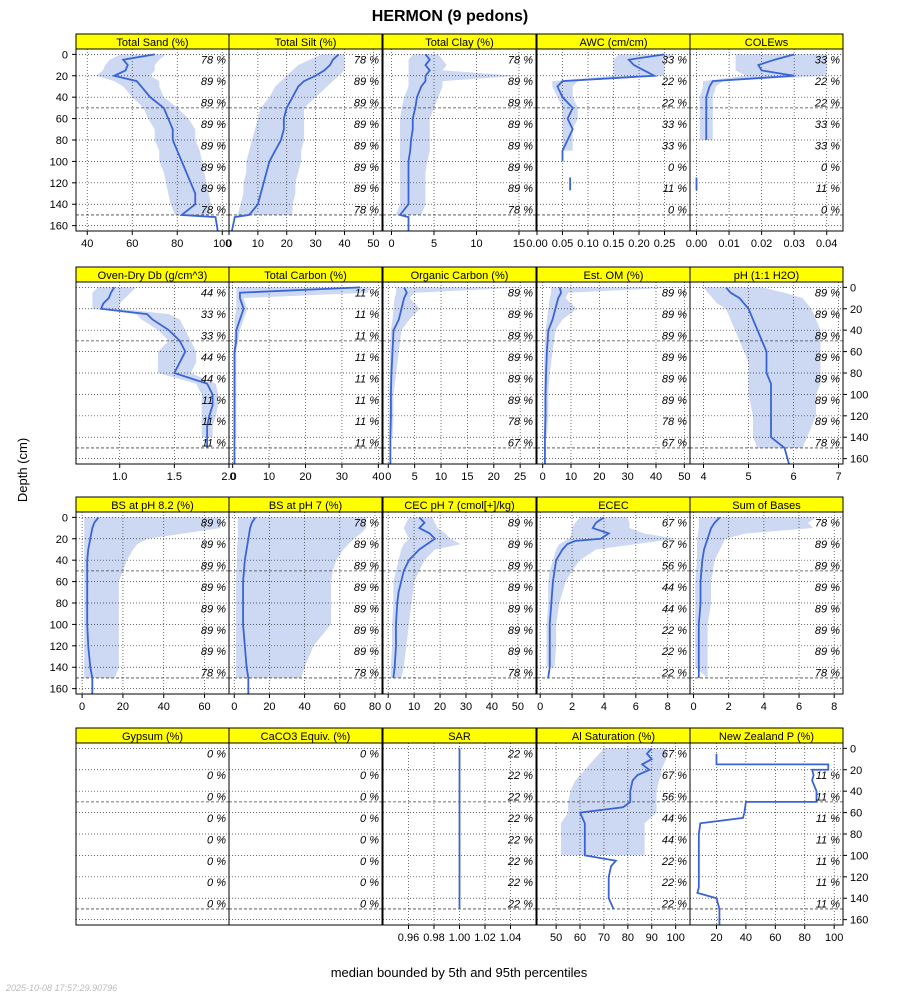  What do you see at coordinates (520, 477) in the screenshot?
I see `x-tick-label: 25` at bounding box center [520, 477].